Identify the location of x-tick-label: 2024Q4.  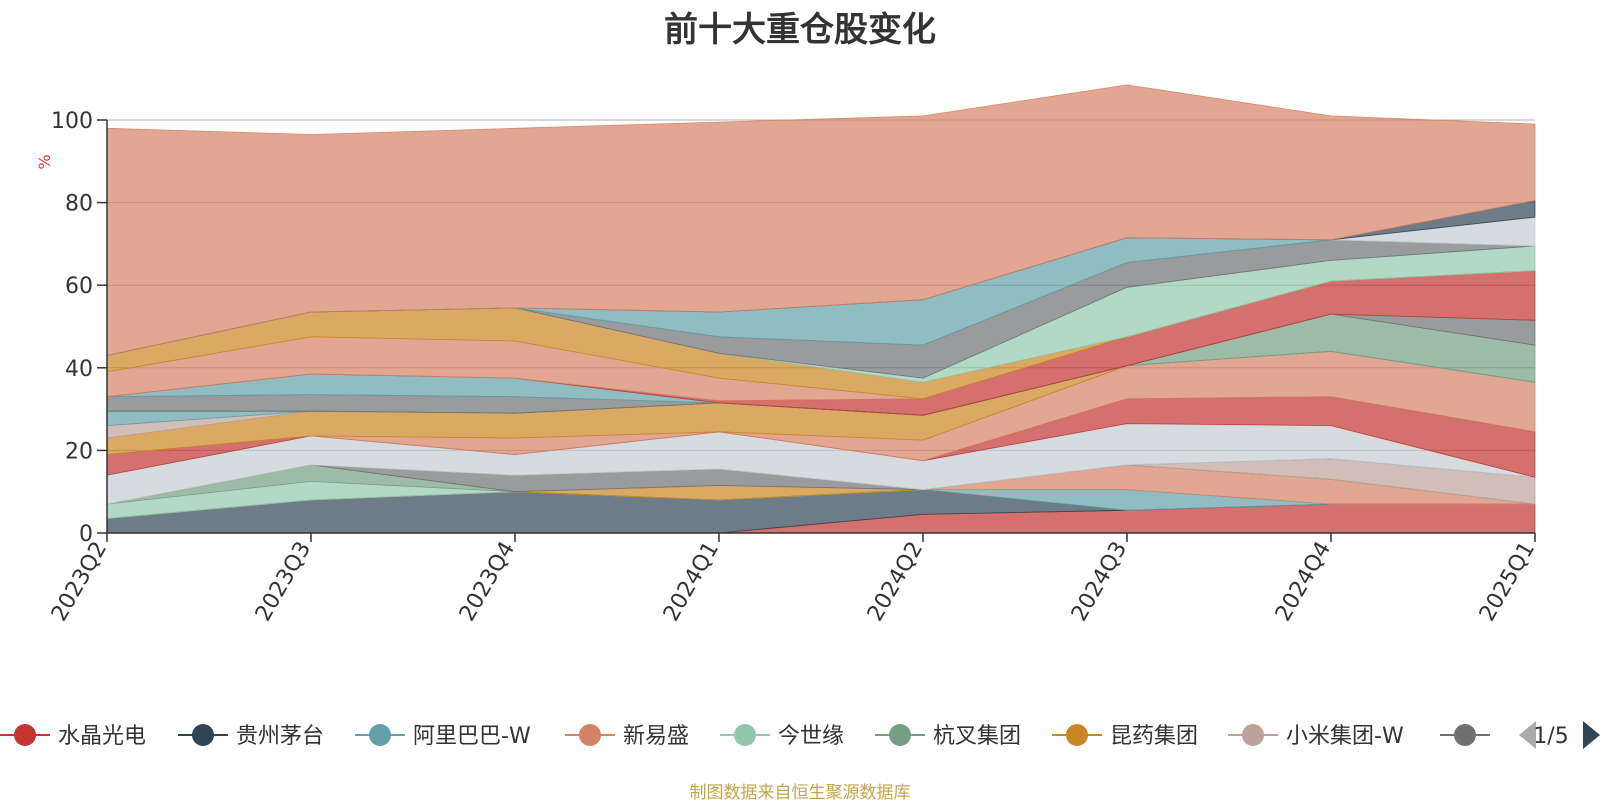
(1303, 582).